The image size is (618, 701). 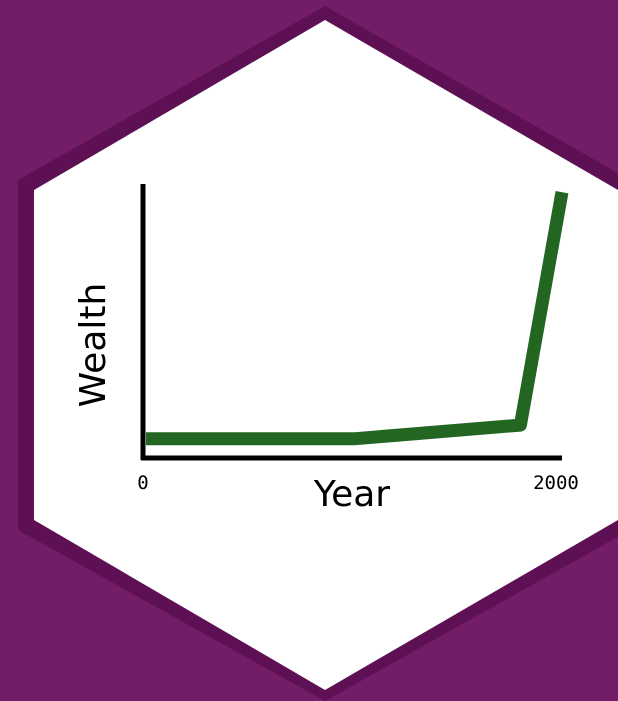 What do you see at coordinates (351, 494) in the screenshot?
I see `x-axis-label: Year` at bounding box center [351, 494].